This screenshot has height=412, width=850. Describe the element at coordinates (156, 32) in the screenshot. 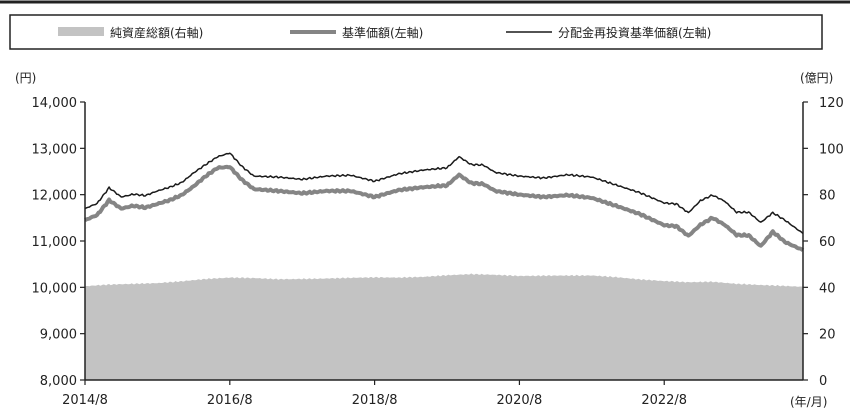

I see `legend-label-net-assets: 純資産総額(右軸)` at that location.